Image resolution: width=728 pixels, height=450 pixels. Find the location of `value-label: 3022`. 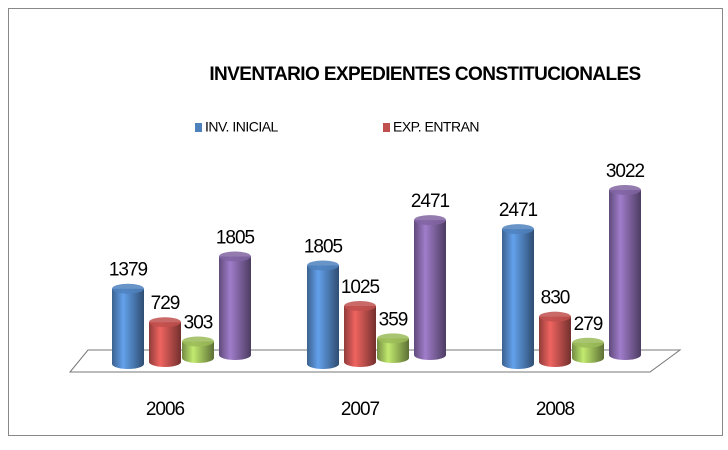

value-label: 3022 is located at coordinates (625, 171).